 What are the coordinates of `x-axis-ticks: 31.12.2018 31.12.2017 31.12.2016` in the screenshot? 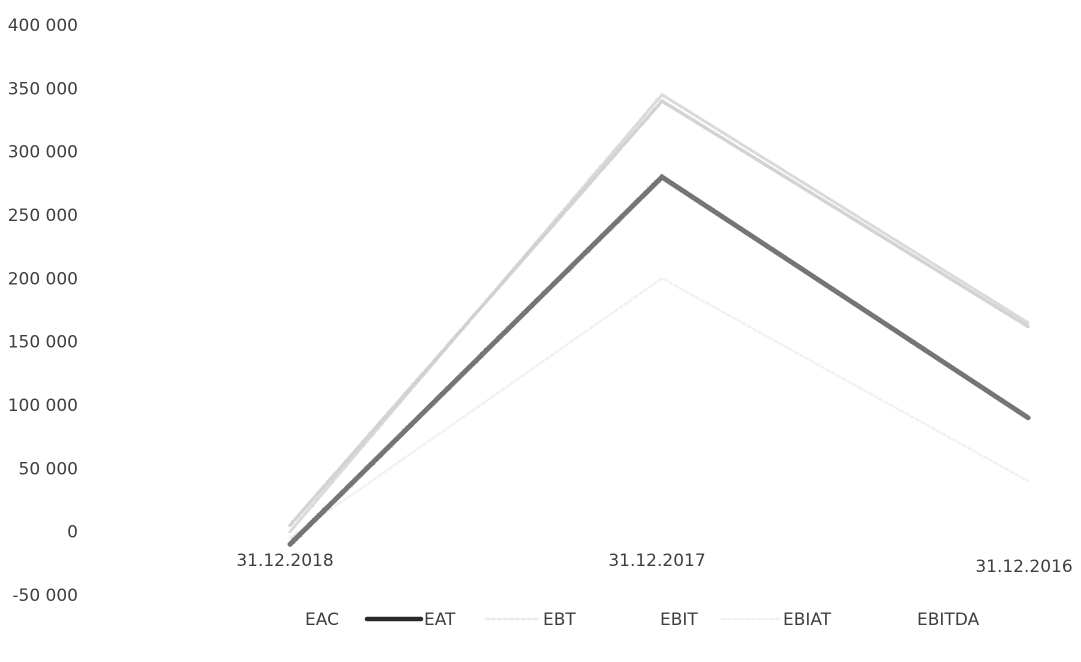 It's located at (654, 564).